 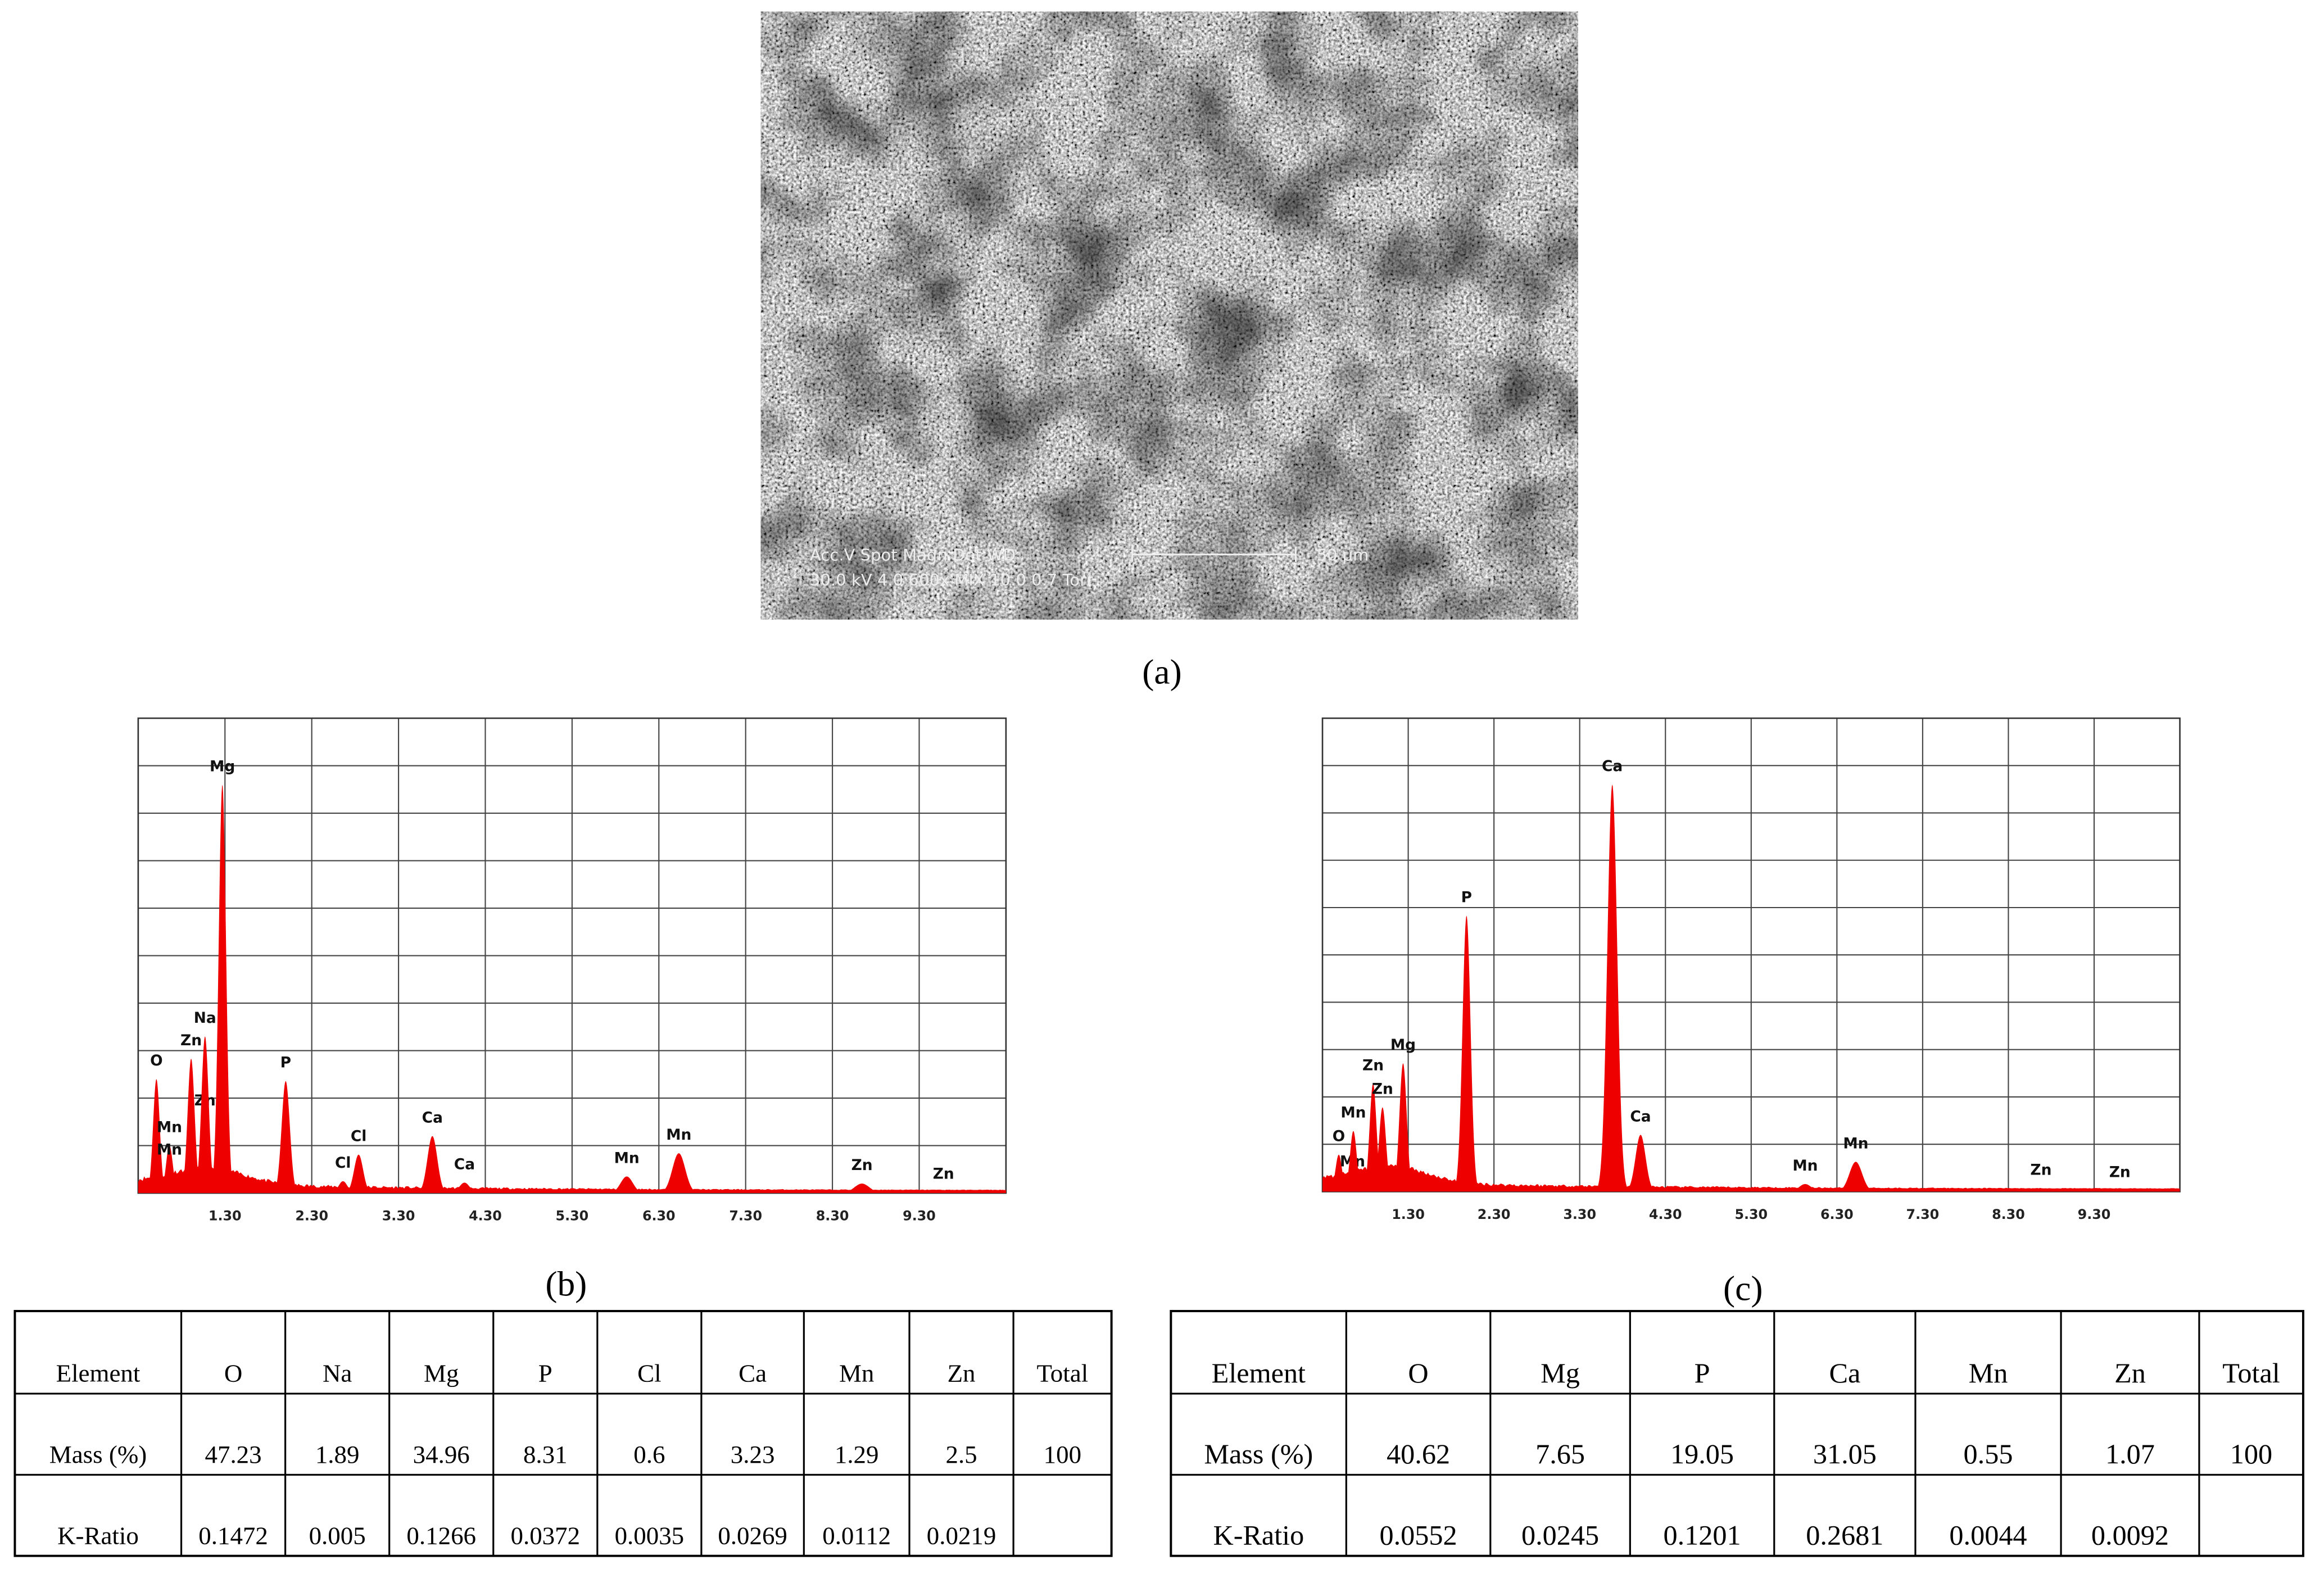 What do you see at coordinates (1418, 1454) in the screenshot?
I see `table-cell: 40.62` at bounding box center [1418, 1454].